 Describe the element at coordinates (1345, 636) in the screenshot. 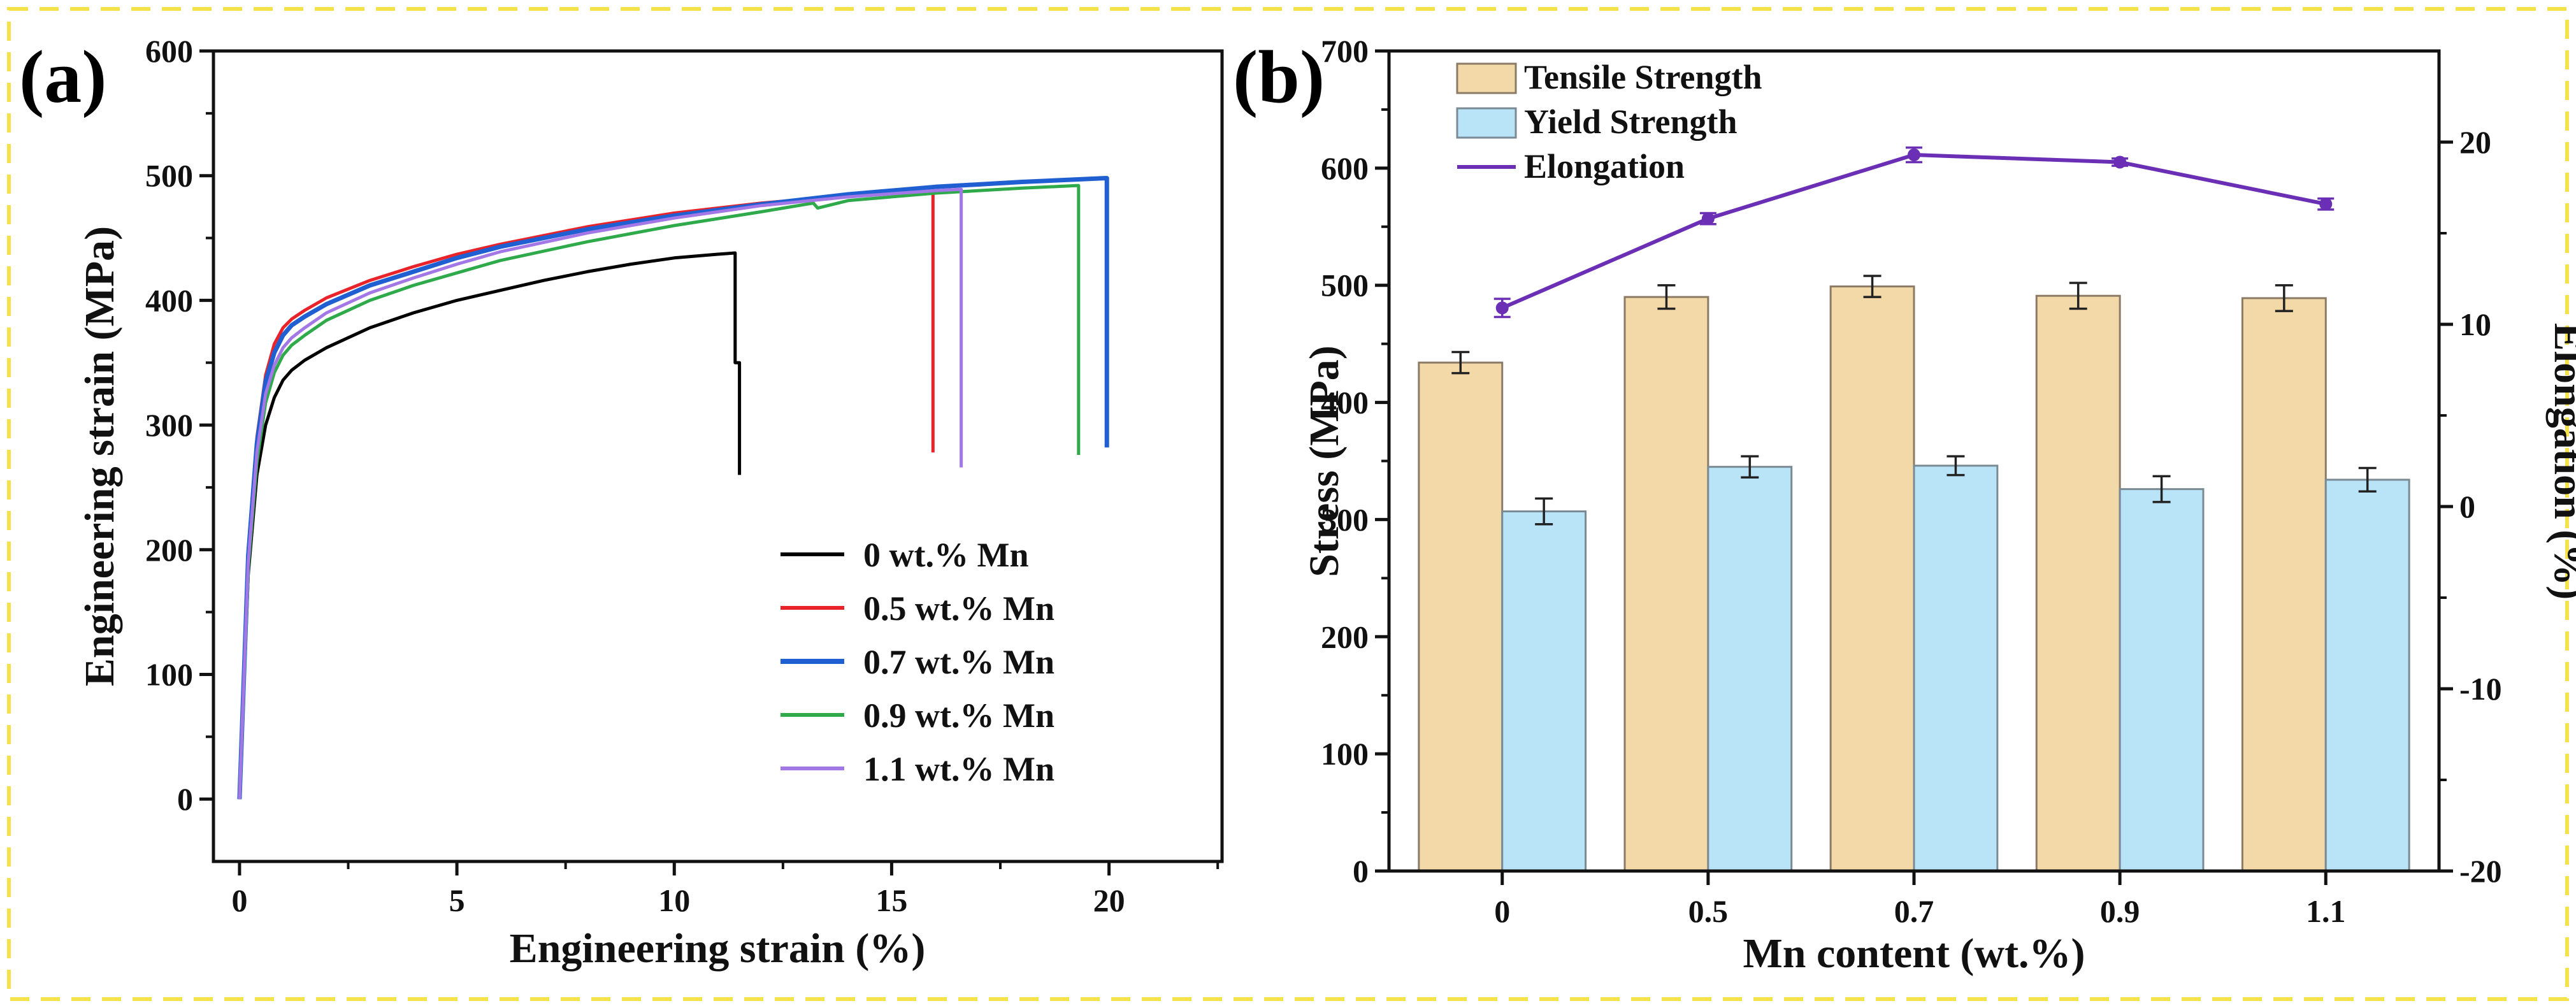

I see `panel-b-y-tick-label: 200` at that location.